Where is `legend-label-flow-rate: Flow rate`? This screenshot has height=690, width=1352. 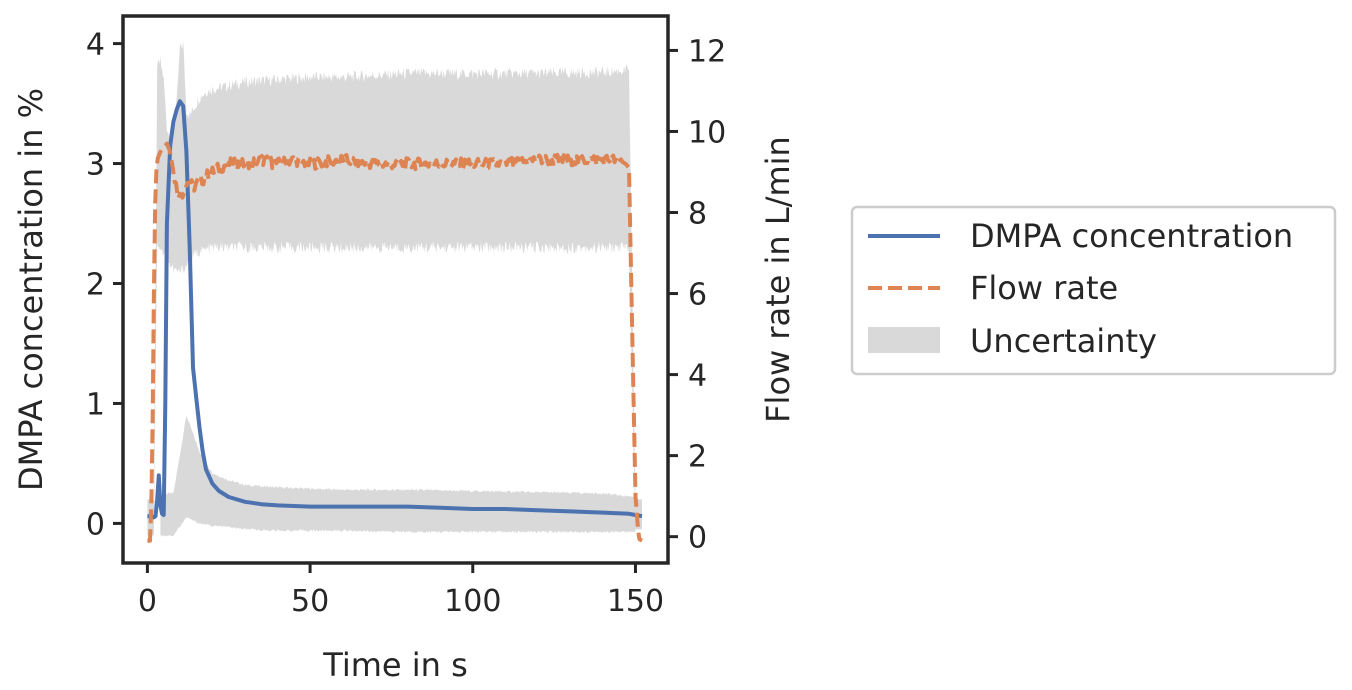
legend-label-flow-rate: Flow rate is located at coordinates (1044, 288).